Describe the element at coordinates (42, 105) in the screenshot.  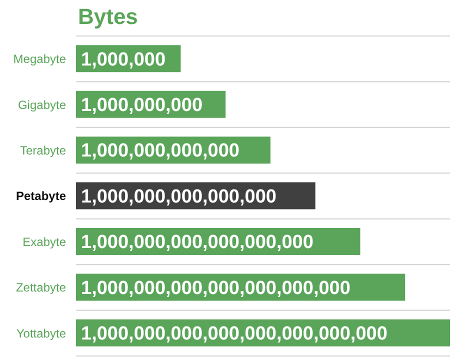
I see `y-tick-label: Gigabyte` at that location.